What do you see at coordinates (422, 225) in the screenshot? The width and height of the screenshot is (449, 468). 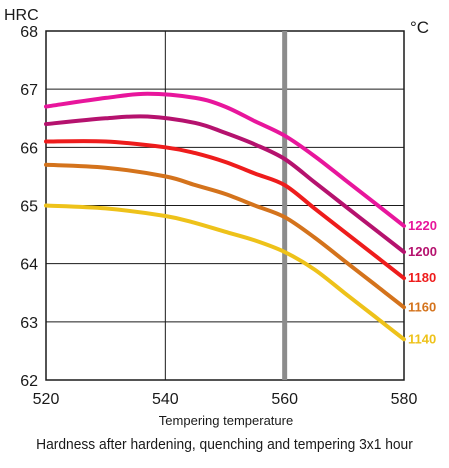 I see `series-label-1220: 1220` at bounding box center [422, 225].